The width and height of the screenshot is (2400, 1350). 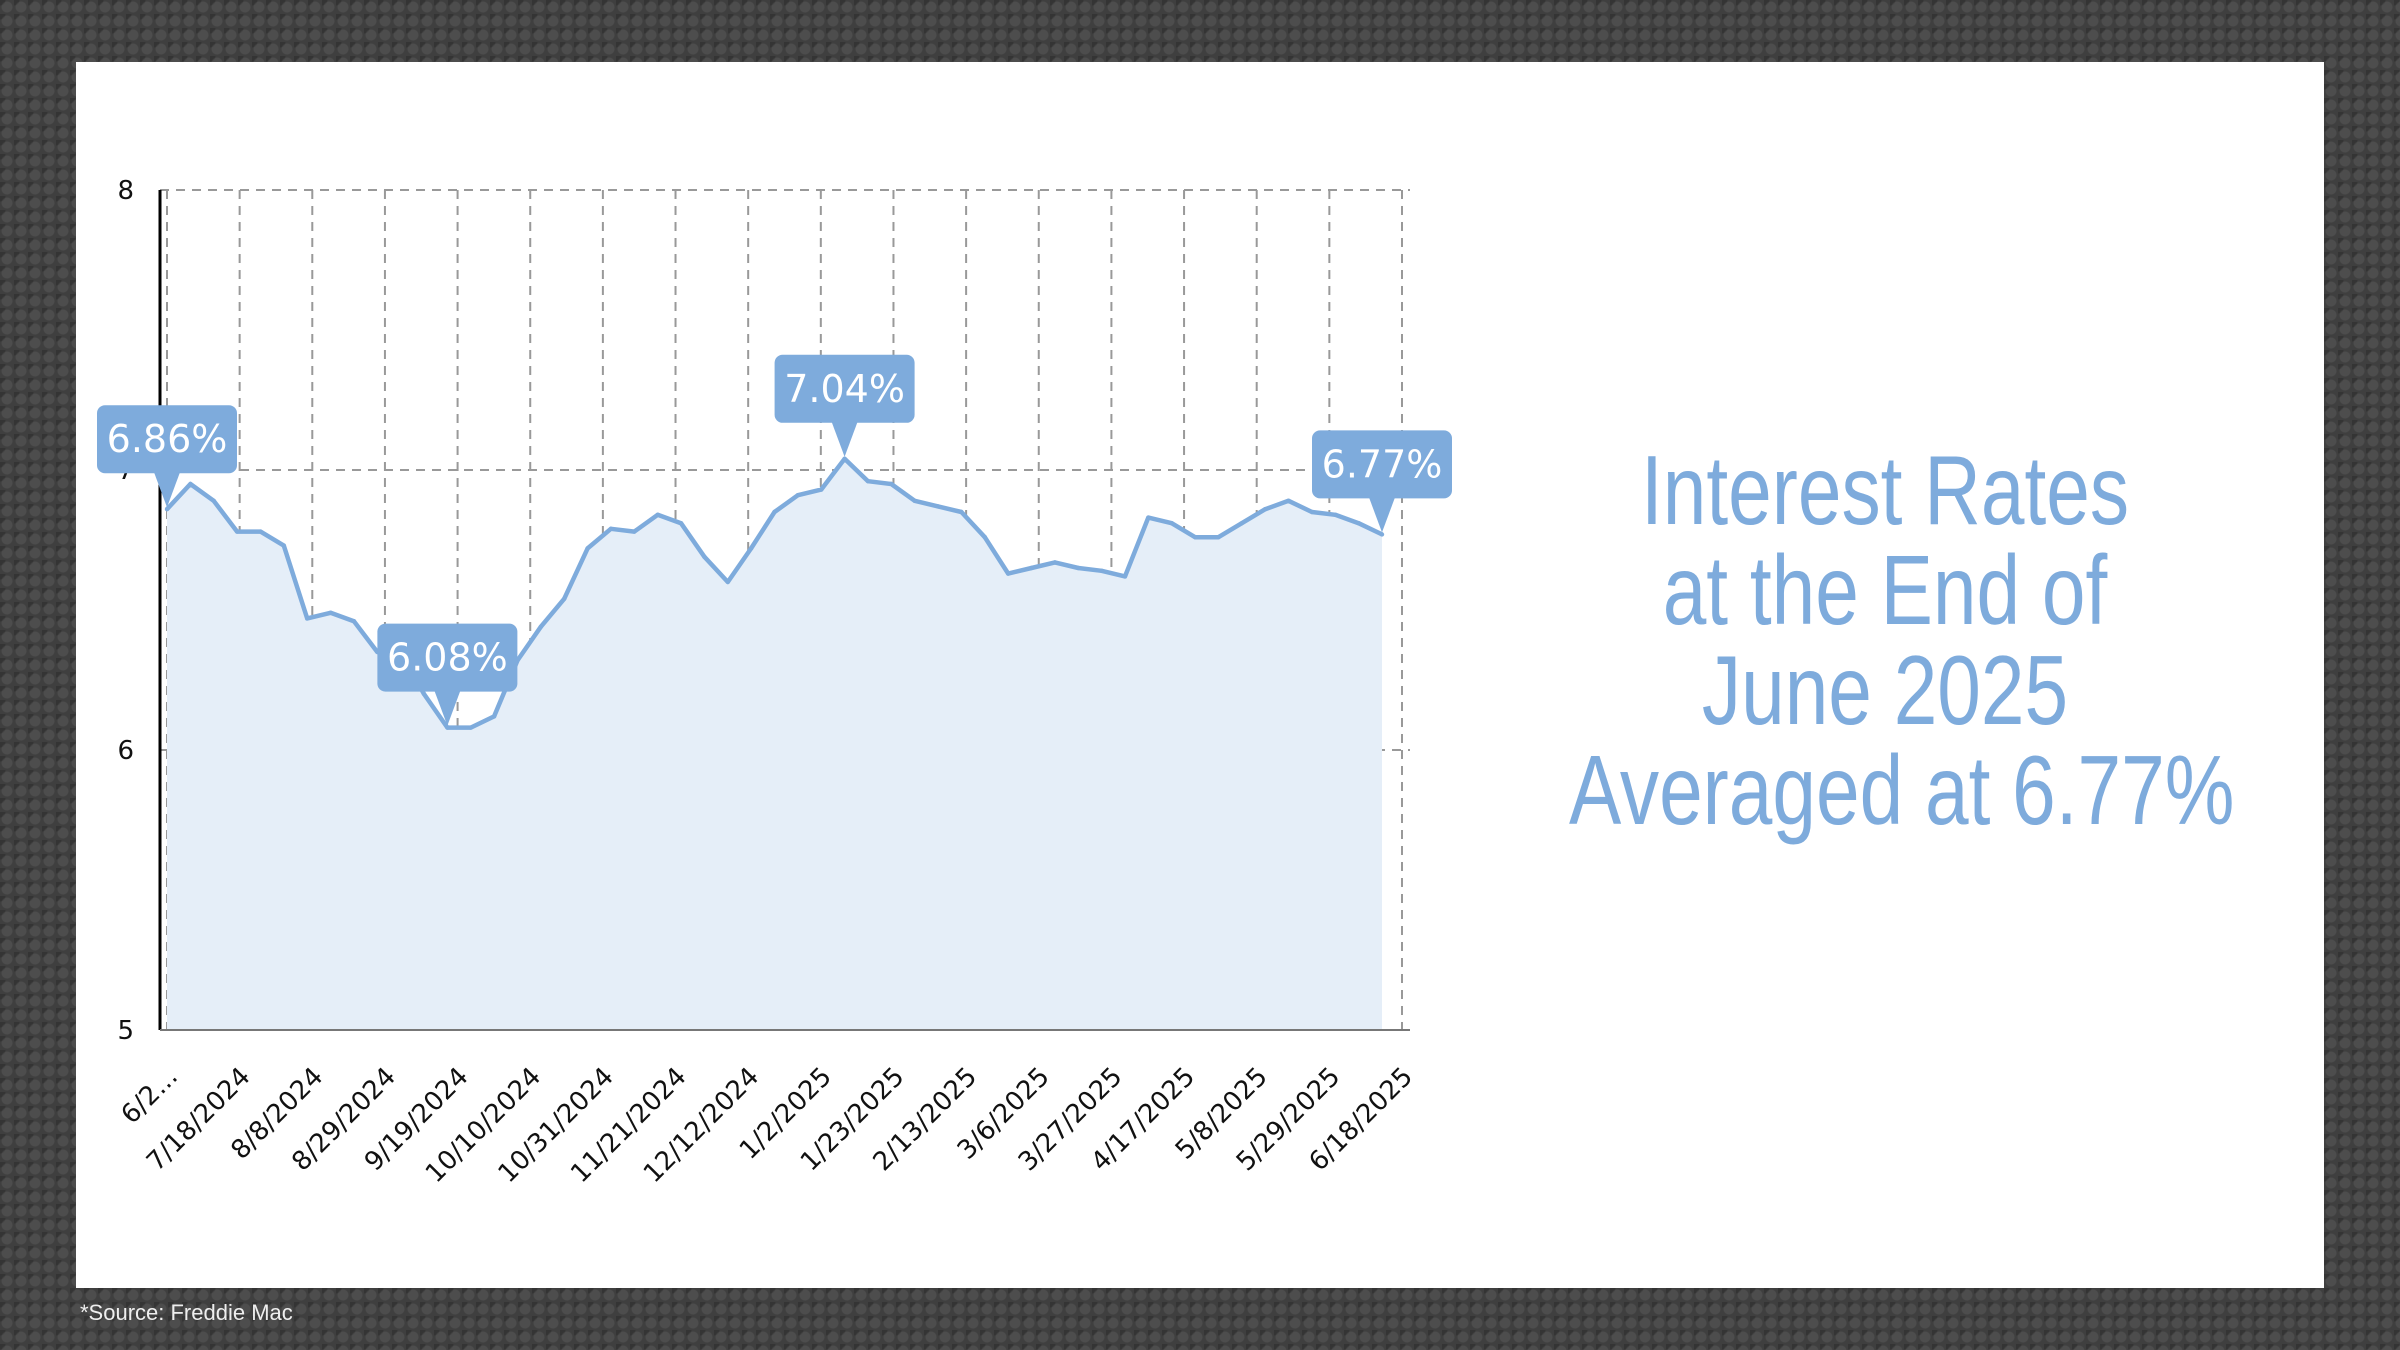 What do you see at coordinates (1885, 690) in the screenshot?
I see `headline-line-3: June 2025` at bounding box center [1885, 690].